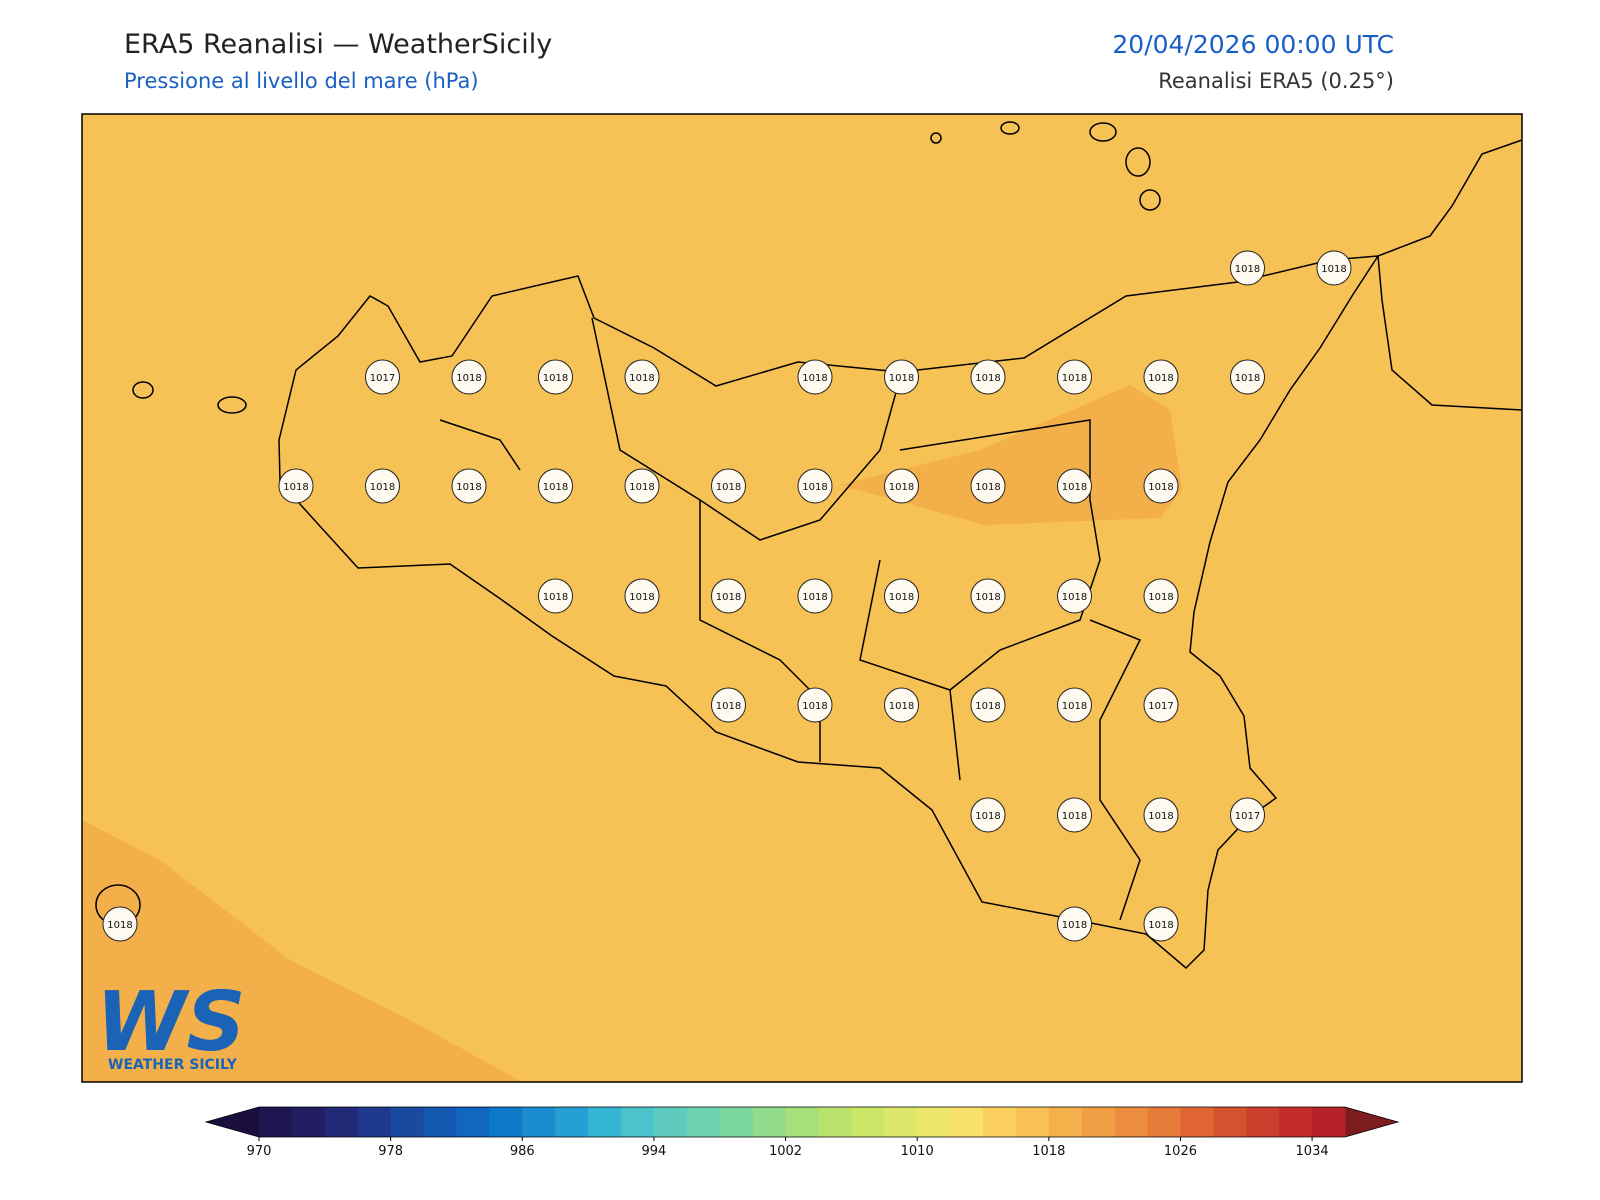  I want to click on date: 20/04/2026 00:00 UTC, so click(1253, 44).